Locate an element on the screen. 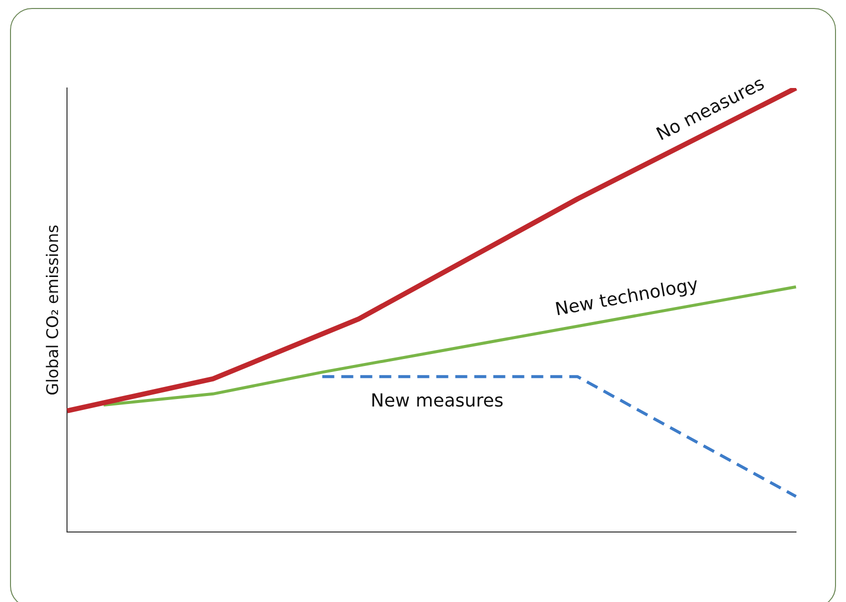 This screenshot has width=846, height=602. text: New technology is located at coordinates (627, 297).